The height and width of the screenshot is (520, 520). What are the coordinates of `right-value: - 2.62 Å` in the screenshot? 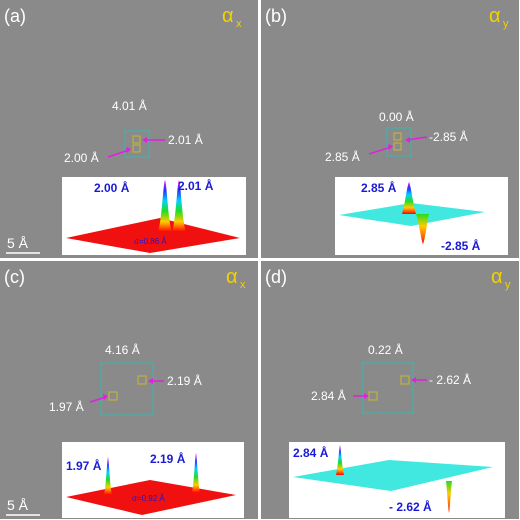 It's located at (450, 379).